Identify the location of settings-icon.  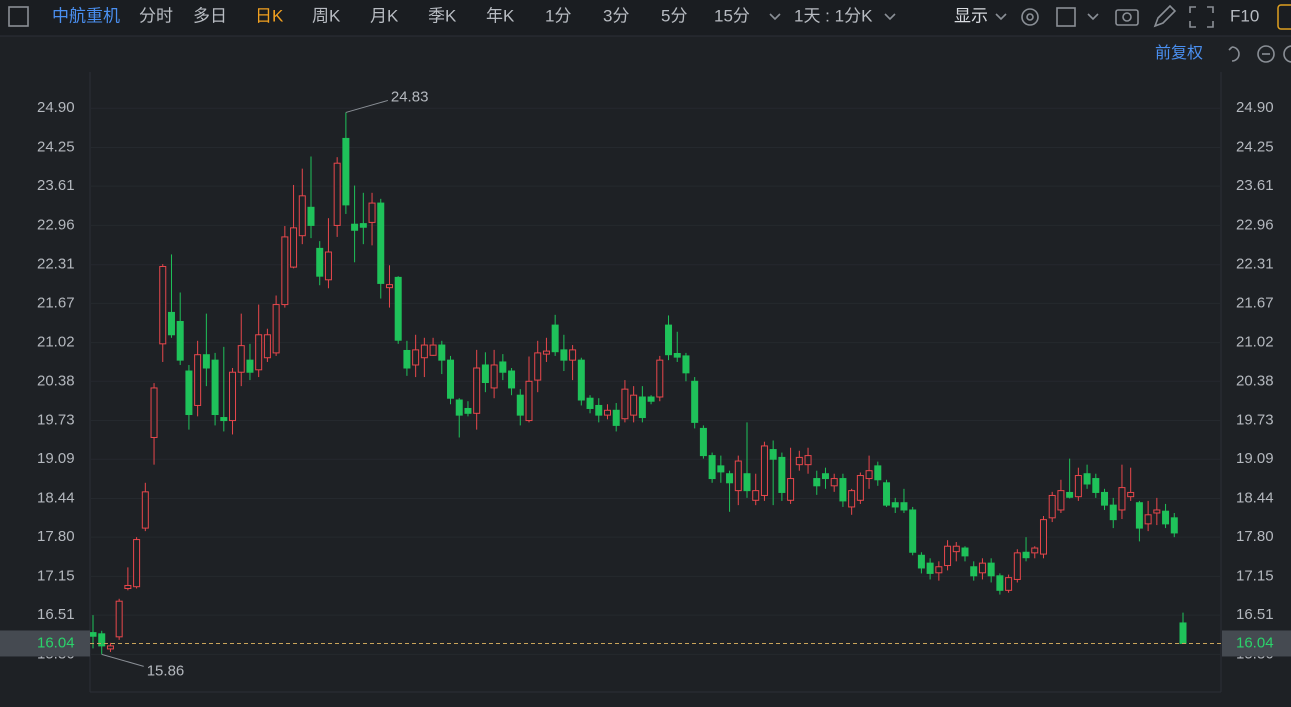
(1030, 17).